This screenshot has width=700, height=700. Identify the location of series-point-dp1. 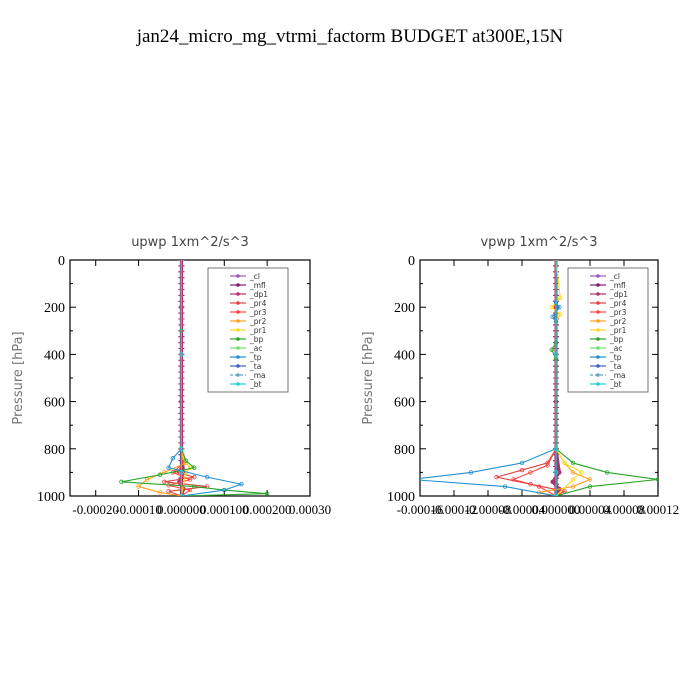
(552, 482).